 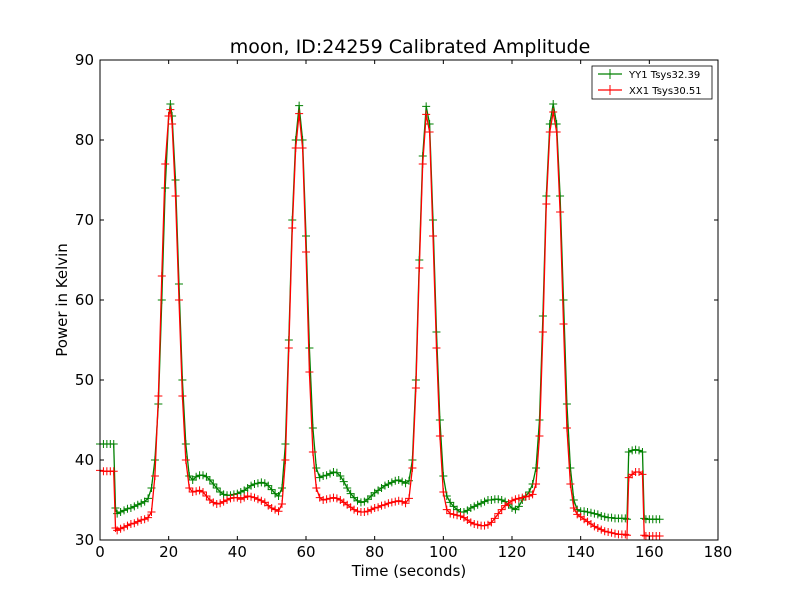 What do you see at coordinates (409, 571) in the screenshot?
I see `x-axis-label: Time (seconds)` at bounding box center [409, 571].